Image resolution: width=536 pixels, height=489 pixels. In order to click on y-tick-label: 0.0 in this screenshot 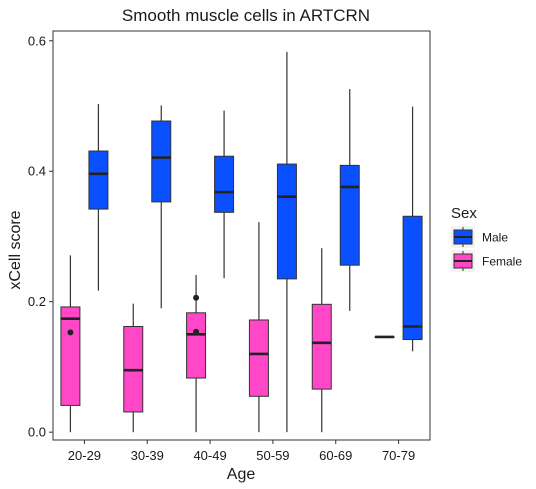, I will do `click(37, 432)`.